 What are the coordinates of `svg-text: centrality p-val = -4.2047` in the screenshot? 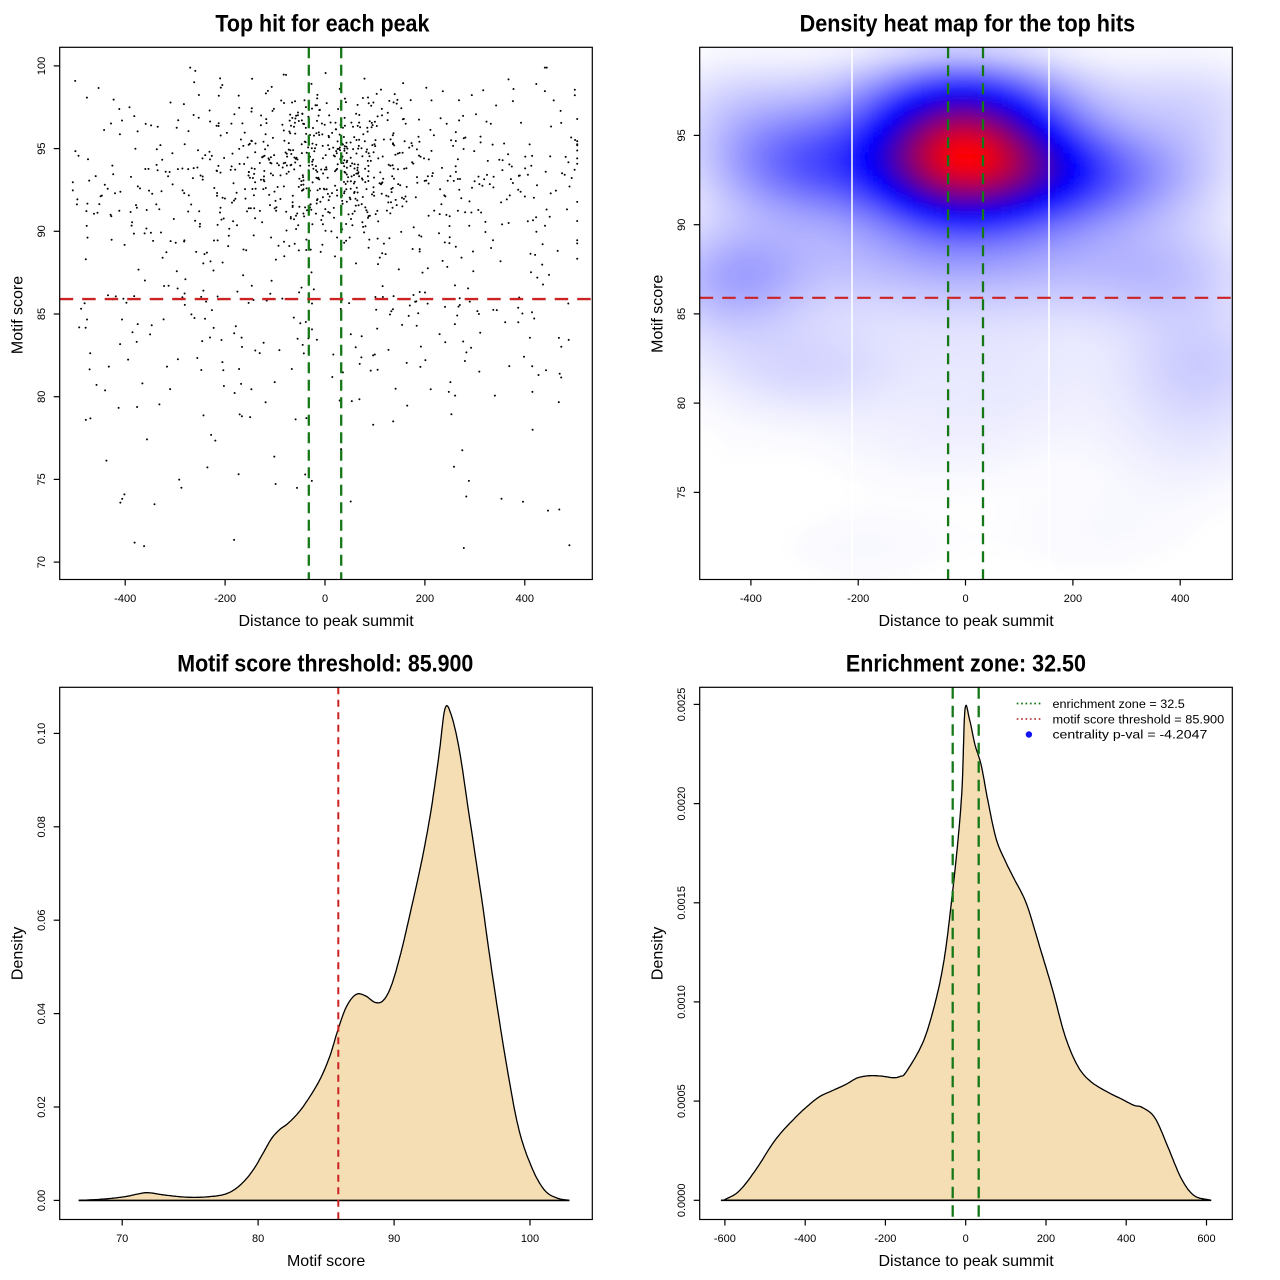 It's located at (1130, 735).